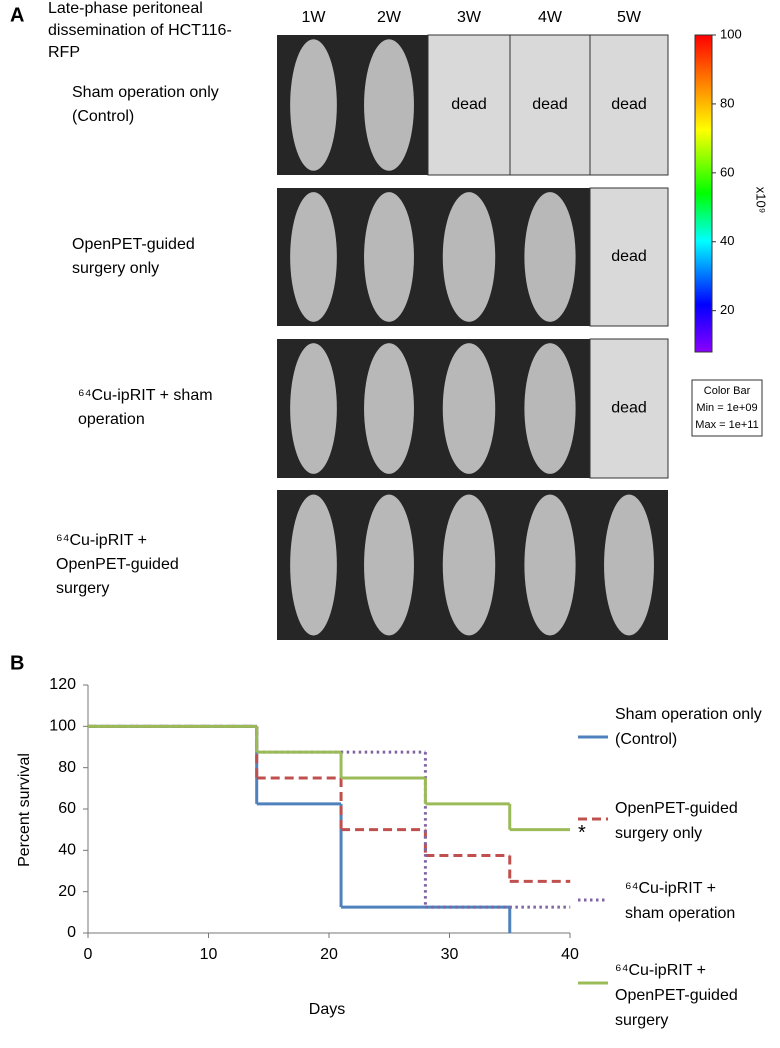  I want to click on annotation: *, so click(582, 833).